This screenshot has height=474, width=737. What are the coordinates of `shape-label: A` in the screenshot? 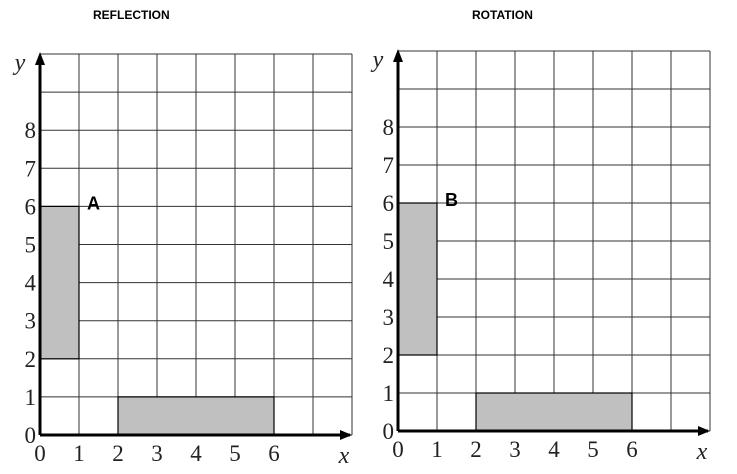 It's located at (93, 203).